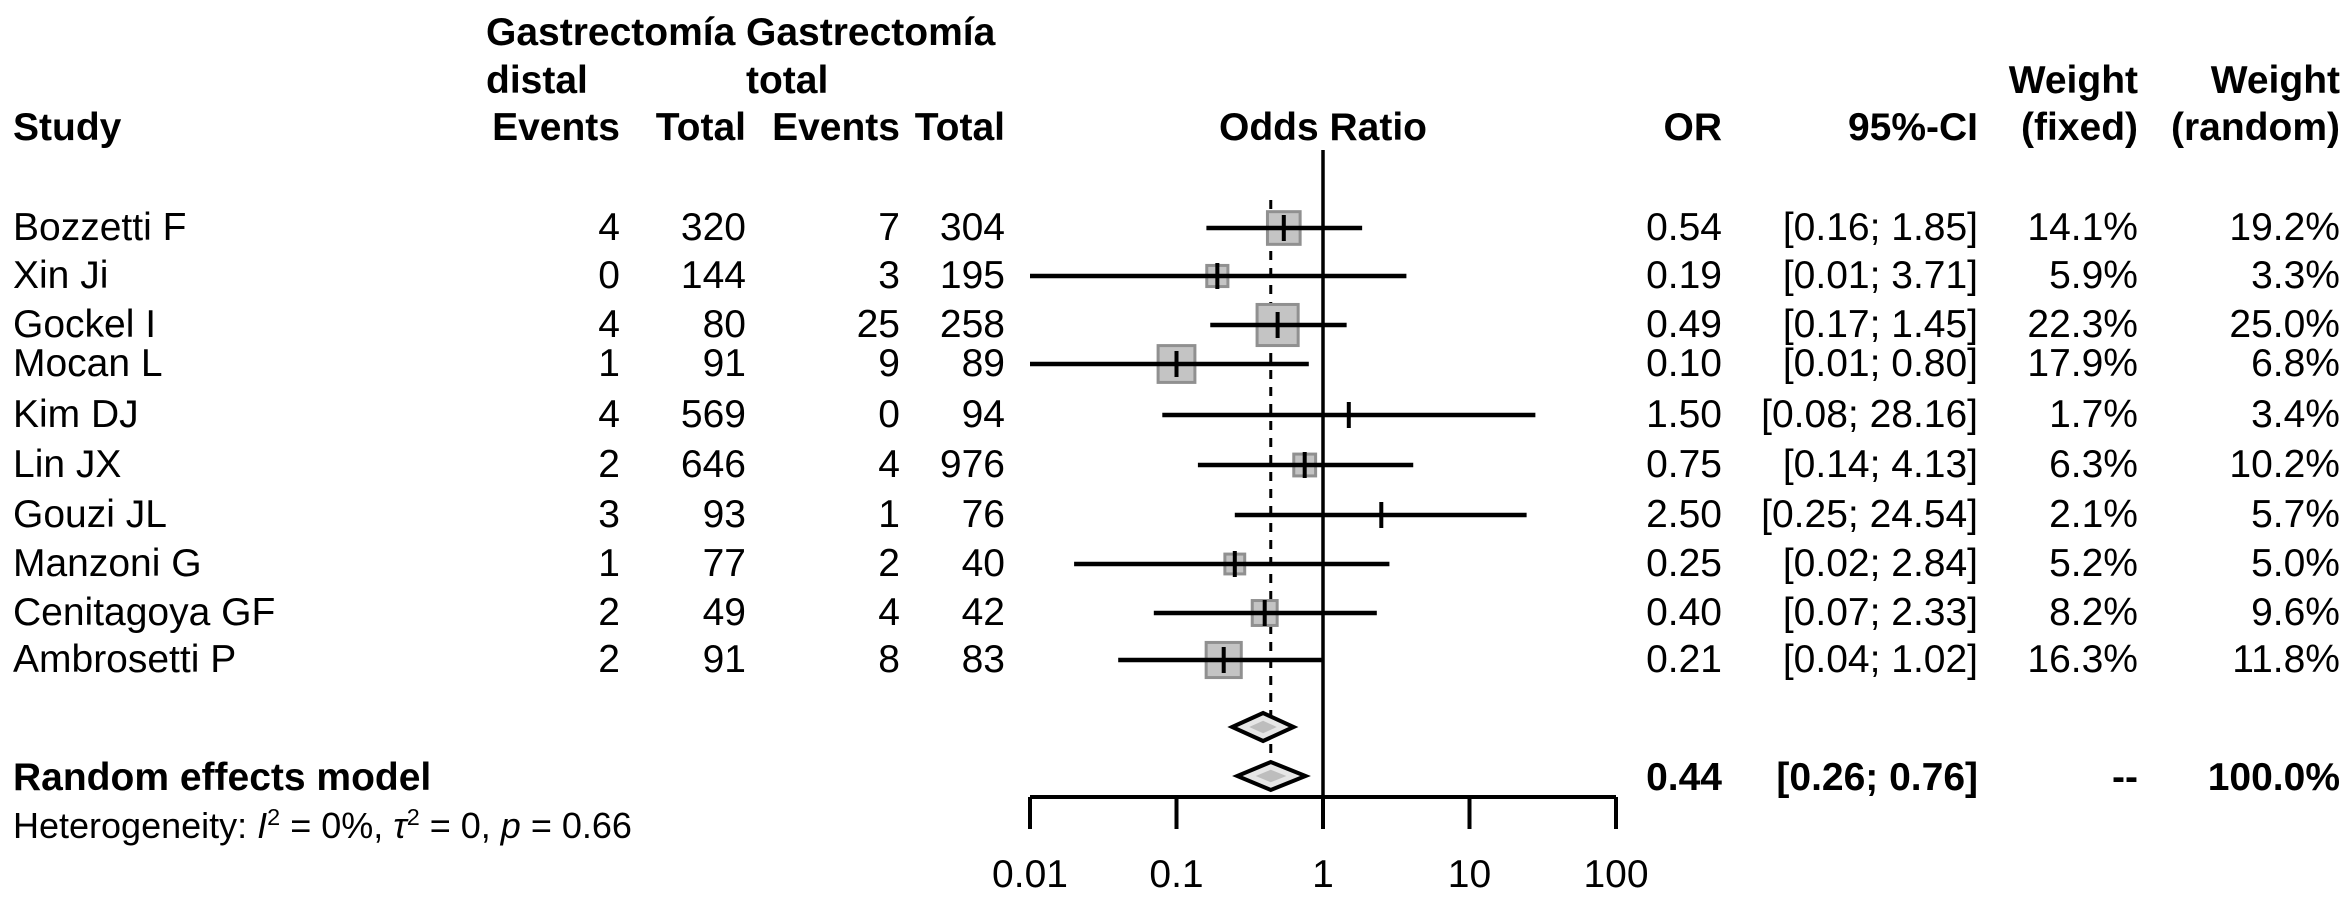  What do you see at coordinates (274, 817) in the screenshot?
I see `i-squared-exponent: 2` at bounding box center [274, 817].